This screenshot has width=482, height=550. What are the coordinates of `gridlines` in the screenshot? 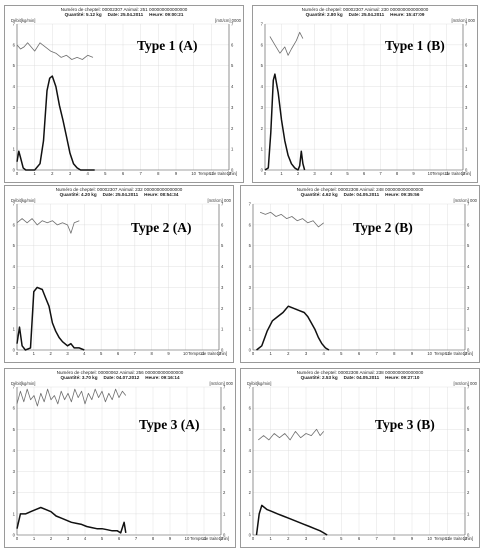 It's located at (119, 461).